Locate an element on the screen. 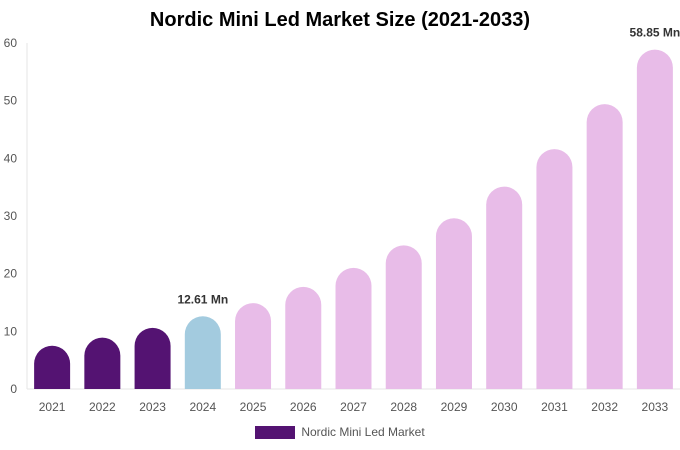 Image resolution: width=680 pixels, height=450 pixels. x-tick-label: 2022 is located at coordinates (102, 407).